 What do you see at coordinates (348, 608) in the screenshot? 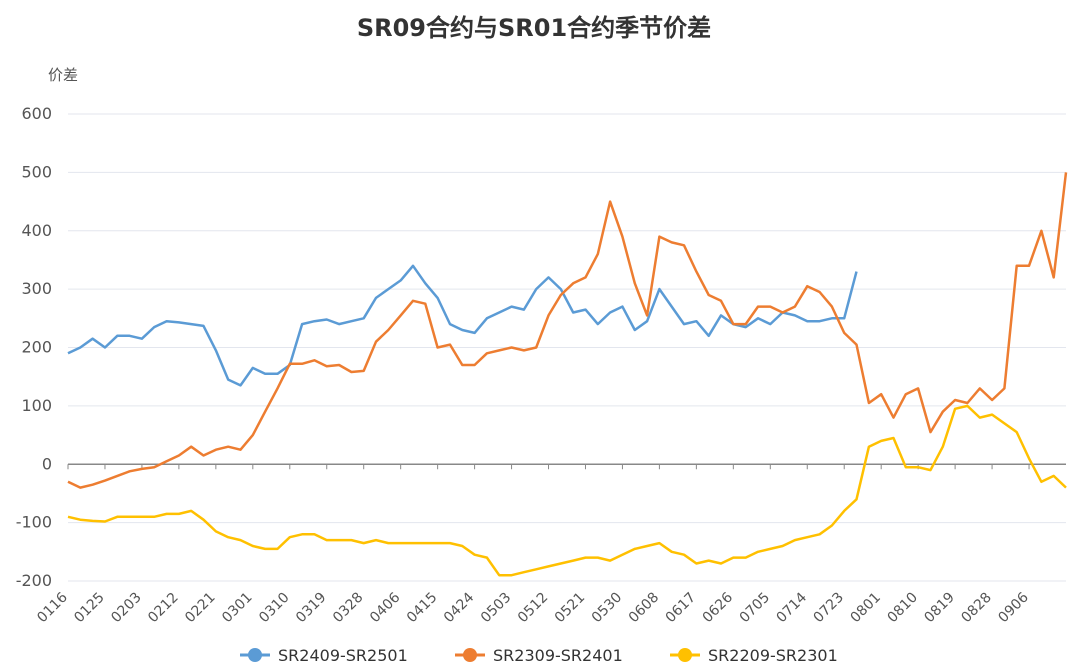
I see `x-tick-label: 0328` at bounding box center [348, 608].